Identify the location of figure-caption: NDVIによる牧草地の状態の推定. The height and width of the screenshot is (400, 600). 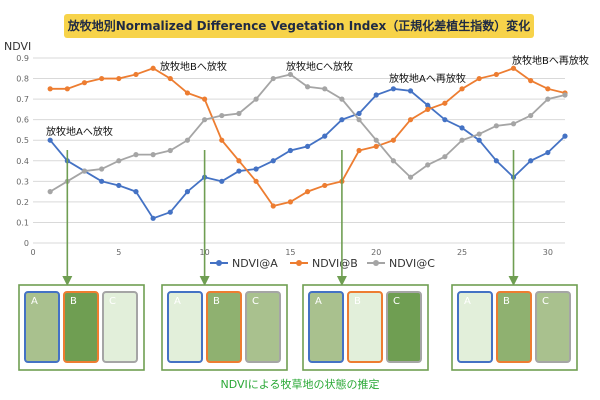
(300, 384).